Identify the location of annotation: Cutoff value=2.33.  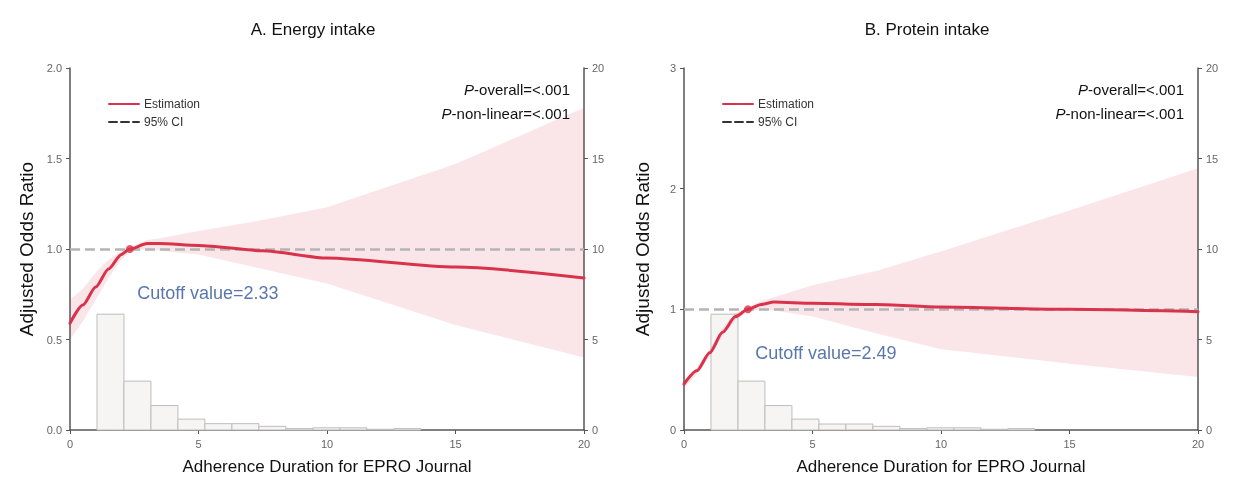
(208, 293).